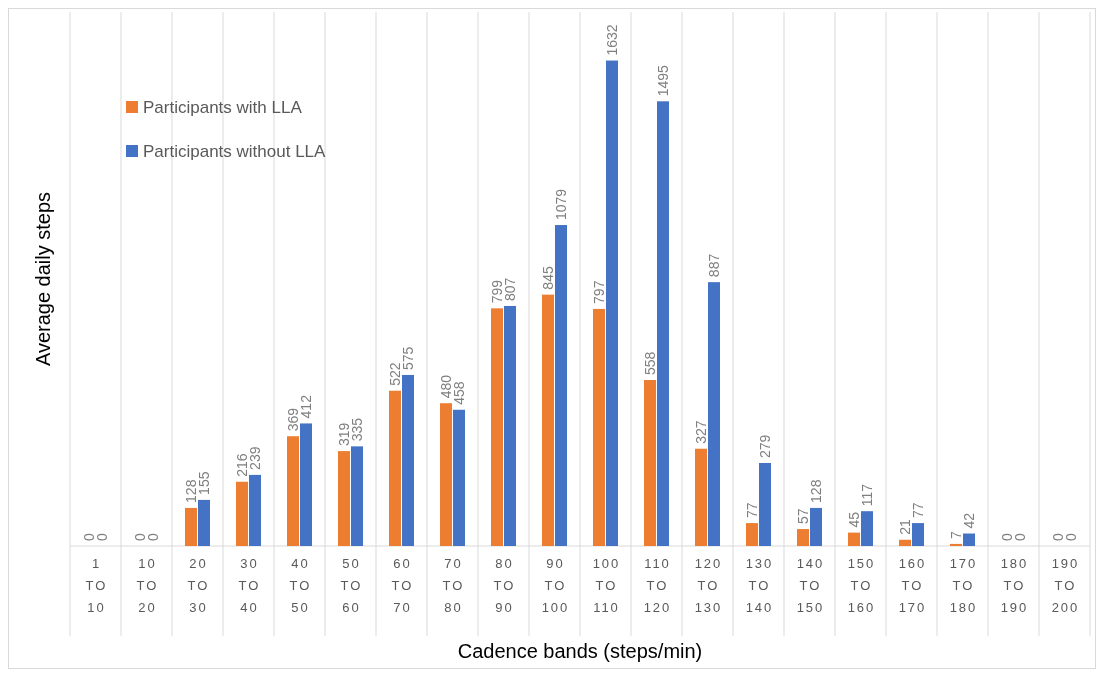  What do you see at coordinates (204, 483) in the screenshot?
I see `data-label: 155` at bounding box center [204, 483].